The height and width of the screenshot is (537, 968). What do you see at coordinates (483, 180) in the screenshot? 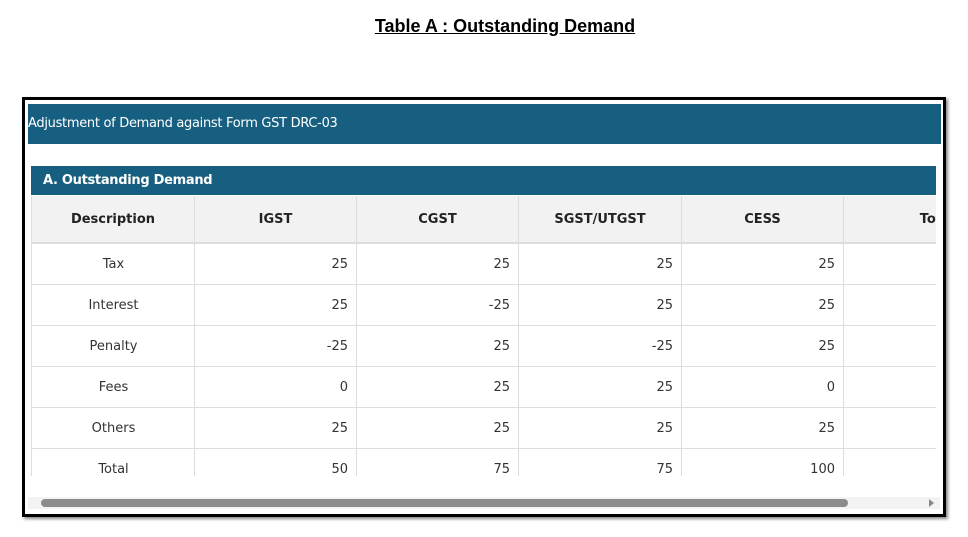
I see `section-title: A. Outstanding Demand` at bounding box center [483, 180].